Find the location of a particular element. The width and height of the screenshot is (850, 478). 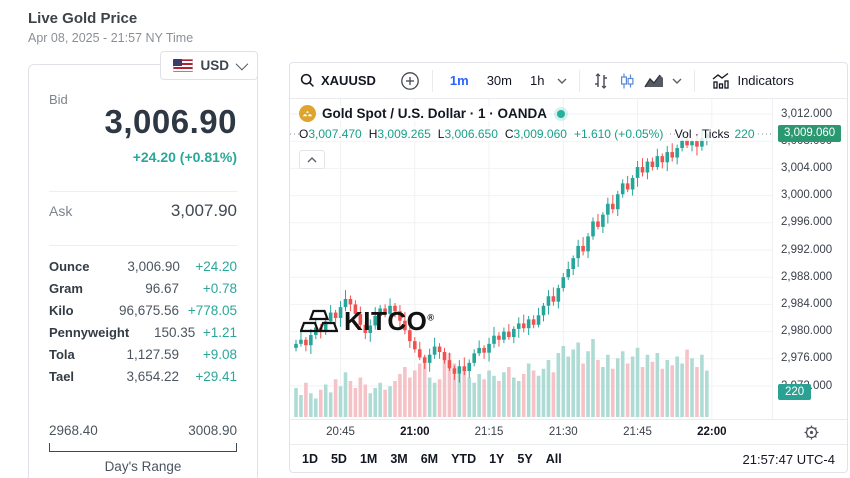

compare-add-button is located at coordinates (410, 81).